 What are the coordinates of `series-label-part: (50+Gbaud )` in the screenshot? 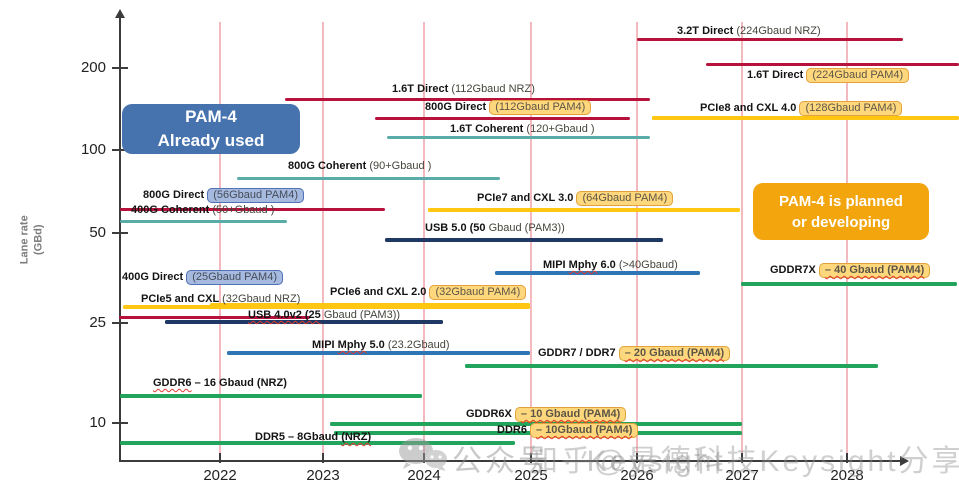 It's located at (243, 210).